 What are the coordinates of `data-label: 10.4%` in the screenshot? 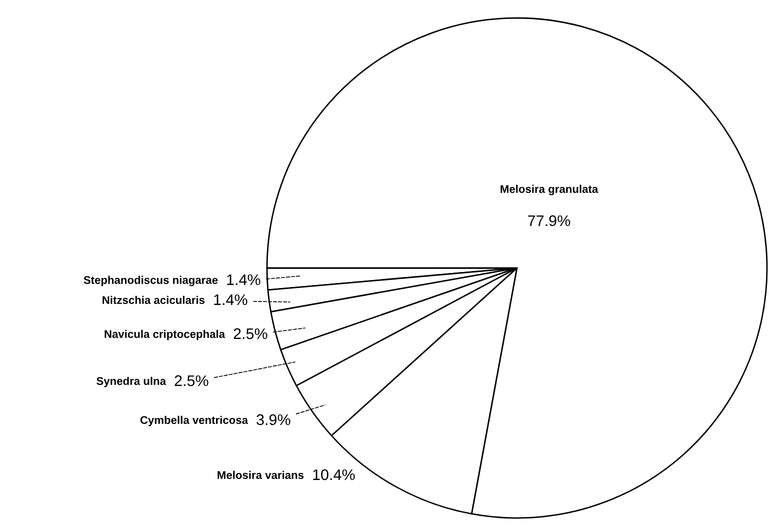 It's located at (334, 474).